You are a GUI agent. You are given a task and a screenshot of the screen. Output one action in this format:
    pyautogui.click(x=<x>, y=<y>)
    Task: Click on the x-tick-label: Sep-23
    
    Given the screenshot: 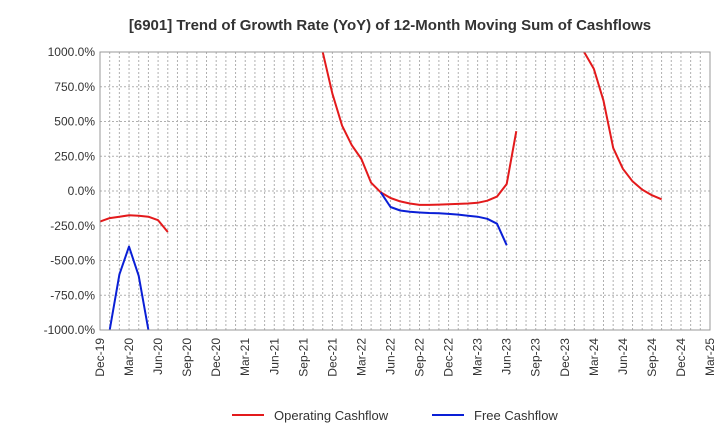 What is the action you would take?
    pyautogui.click(x=536, y=357)
    